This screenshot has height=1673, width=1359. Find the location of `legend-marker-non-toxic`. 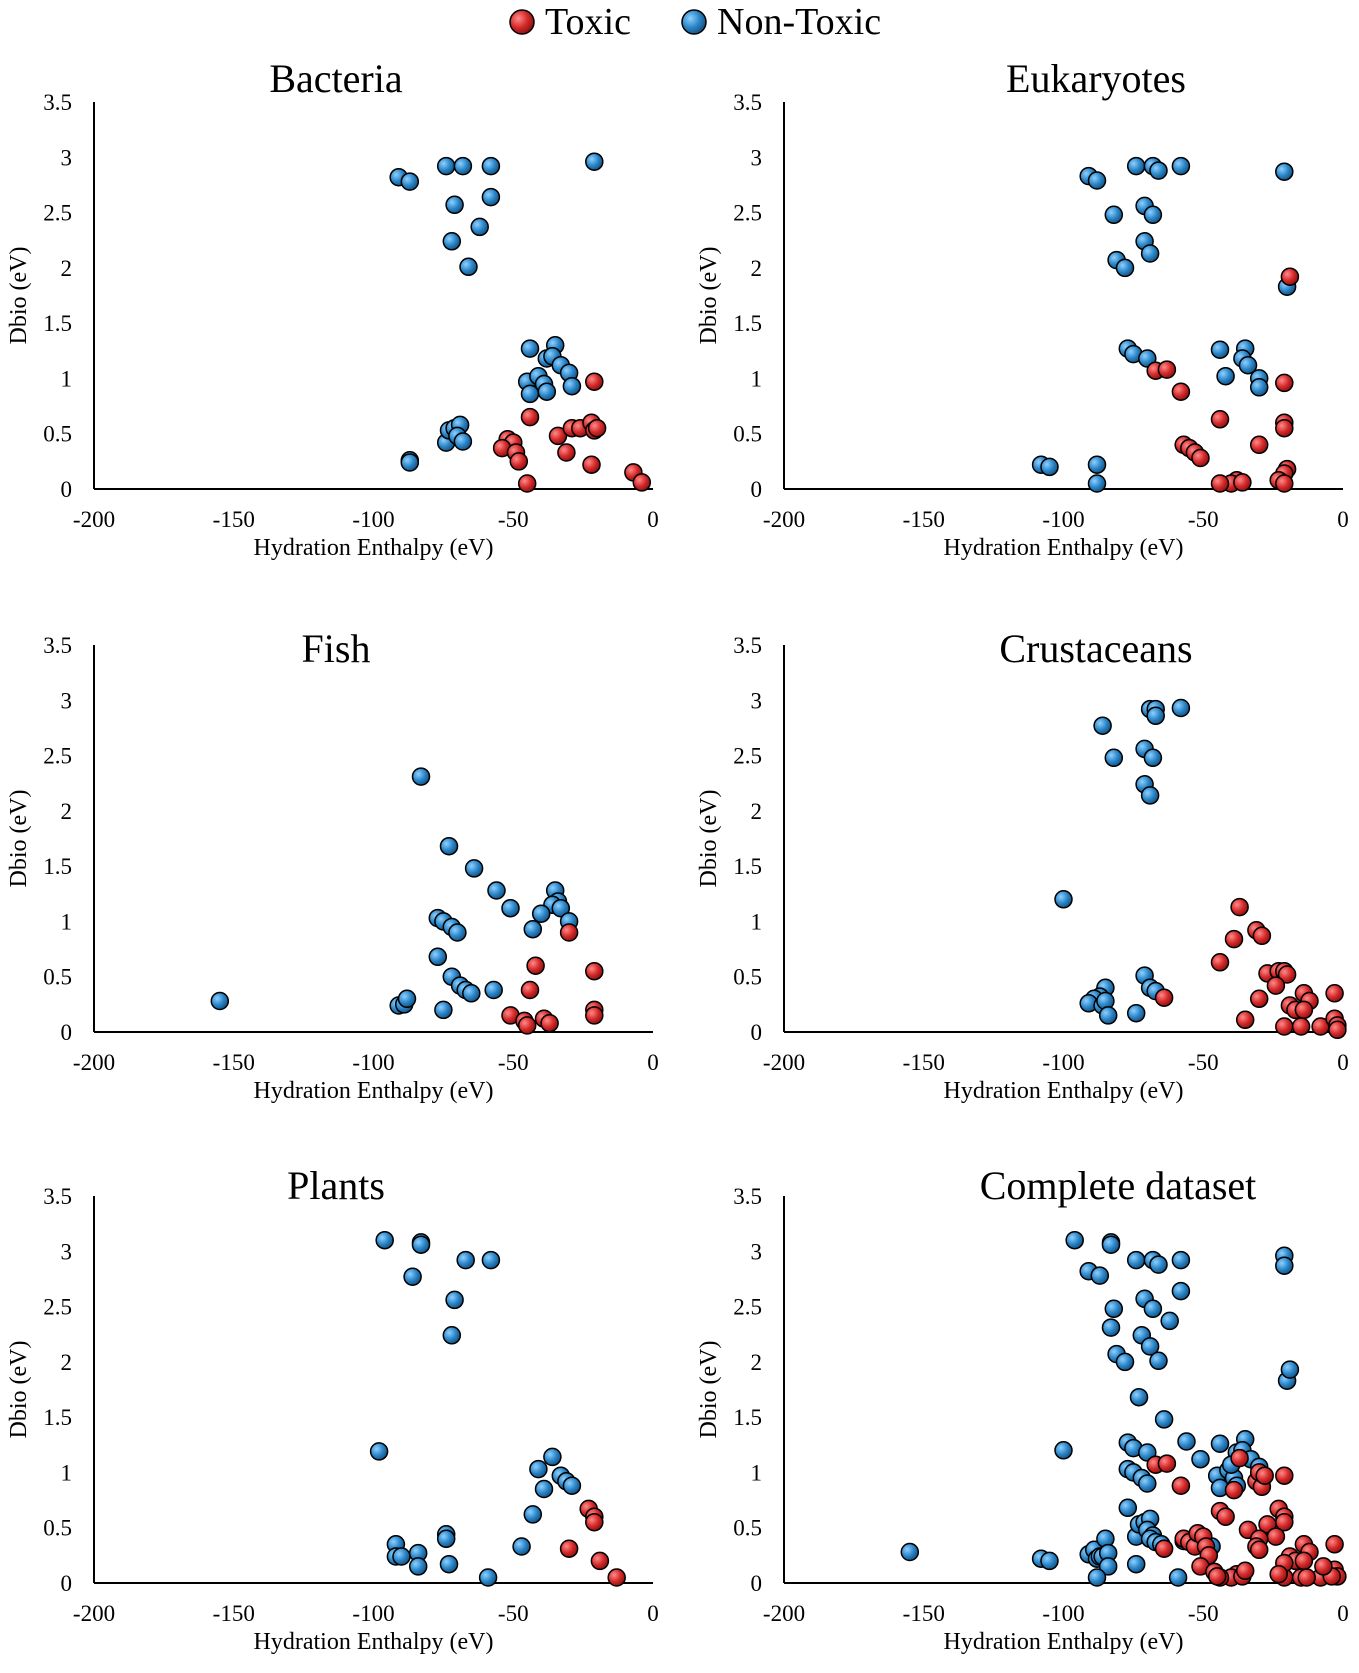

legend-marker-non-toxic is located at coordinates (694, 22).